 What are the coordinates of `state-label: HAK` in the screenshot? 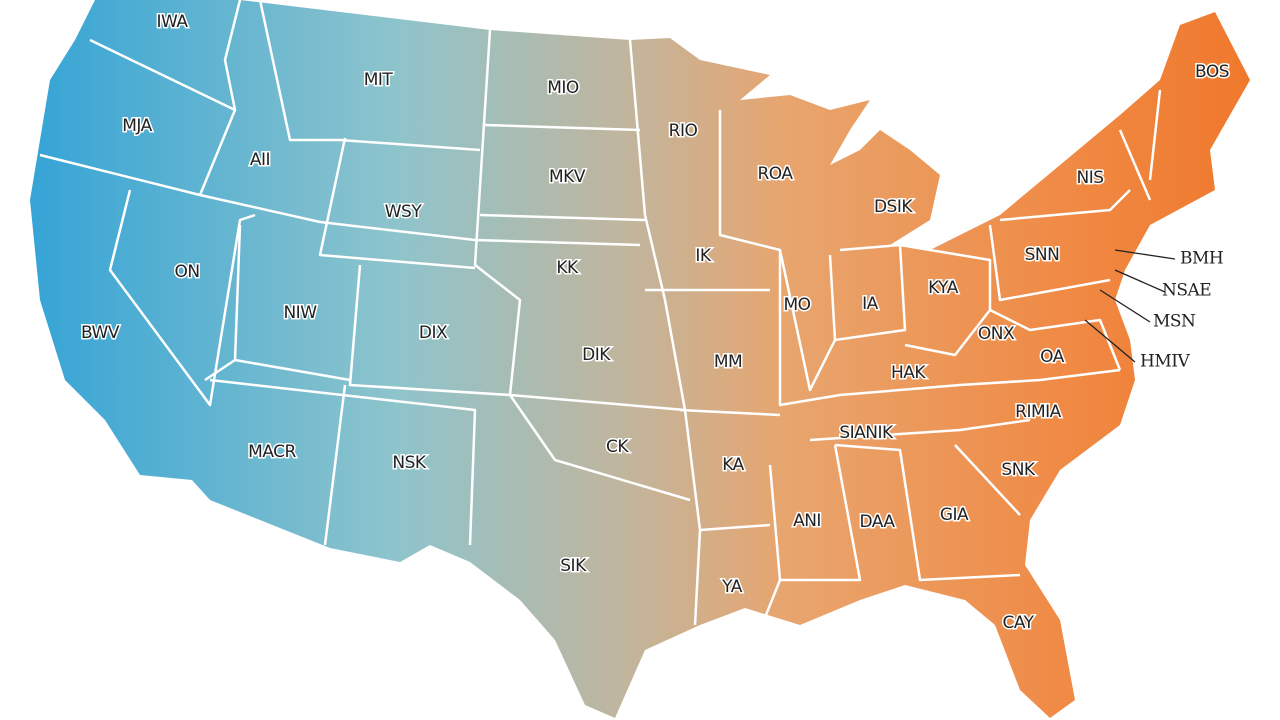 It's located at (908, 373).